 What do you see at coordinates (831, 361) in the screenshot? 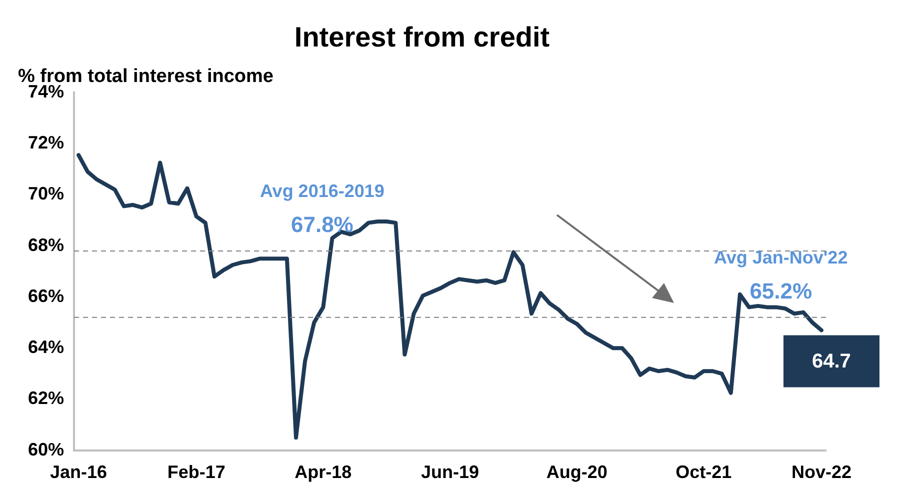
I see `annotation: 64.7` at bounding box center [831, 361].